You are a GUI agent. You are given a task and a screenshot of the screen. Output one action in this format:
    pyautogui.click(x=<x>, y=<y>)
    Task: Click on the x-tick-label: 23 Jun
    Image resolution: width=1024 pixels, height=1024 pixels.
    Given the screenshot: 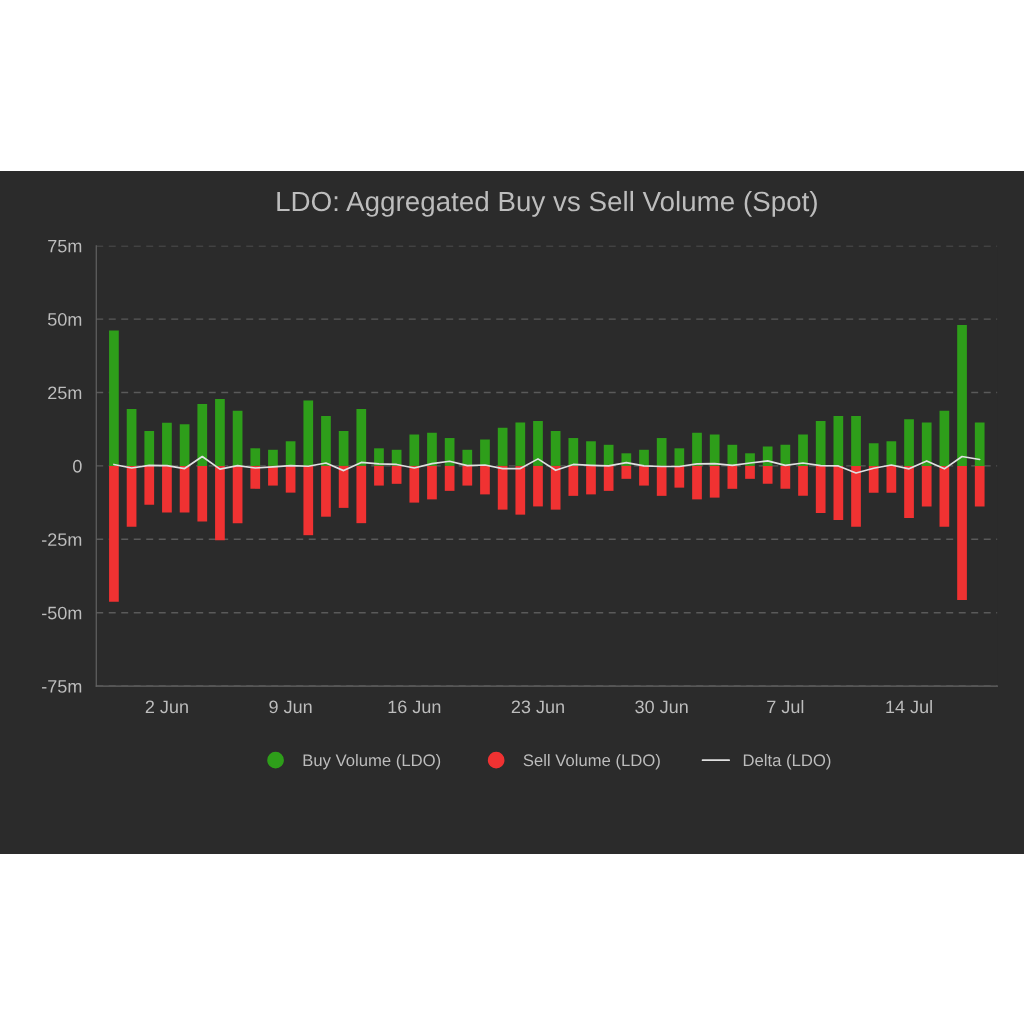 What is the action you would take?
    pyautogui.click(x=537, y=707)
    